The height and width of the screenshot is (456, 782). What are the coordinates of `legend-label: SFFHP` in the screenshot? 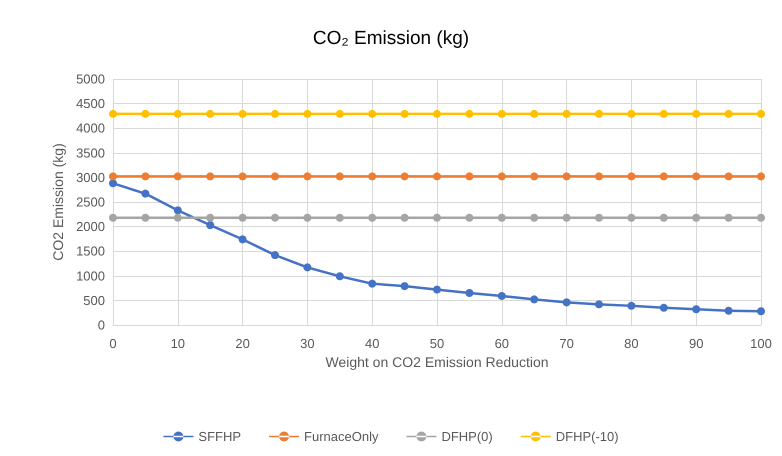 It's located at (220, 436).